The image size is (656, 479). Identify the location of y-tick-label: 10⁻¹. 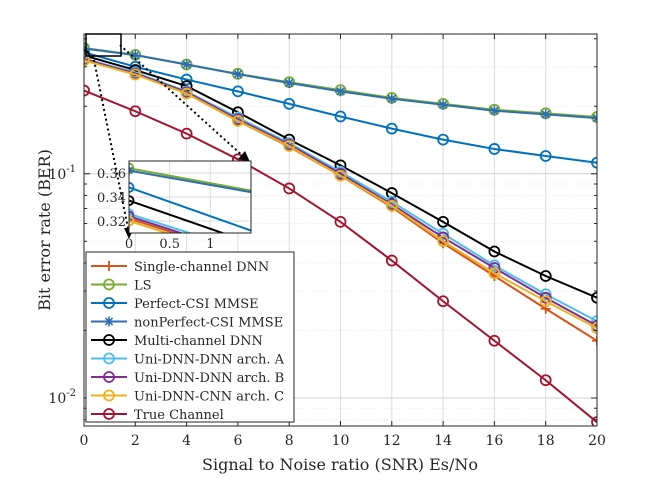
(62, 173).